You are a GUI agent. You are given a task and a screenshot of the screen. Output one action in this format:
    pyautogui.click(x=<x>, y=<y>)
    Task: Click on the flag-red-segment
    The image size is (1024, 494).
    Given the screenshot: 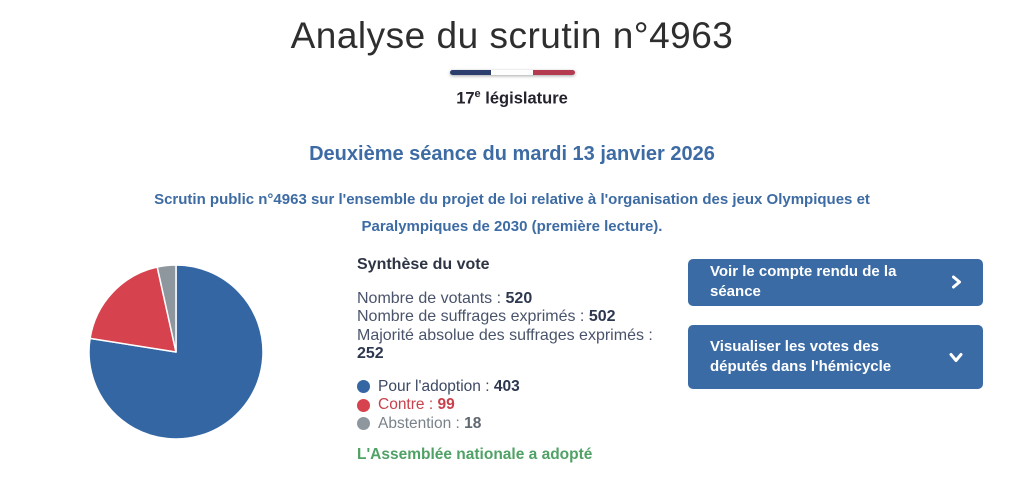 What is the action you would take?
    pyautogui.click(x=553, y=72)
    